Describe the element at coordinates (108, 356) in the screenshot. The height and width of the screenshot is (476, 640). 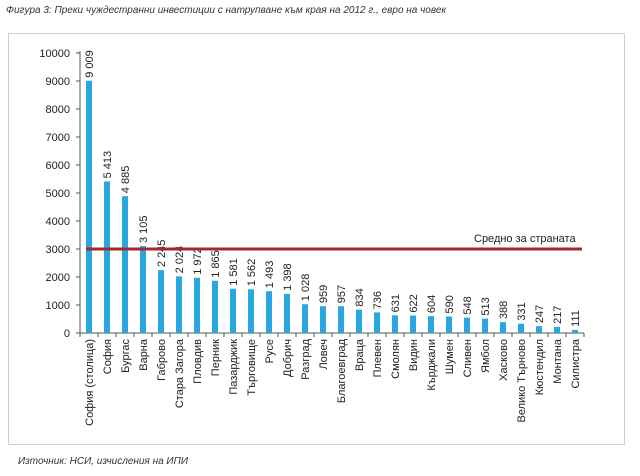
I see `category-label: София` at that location.